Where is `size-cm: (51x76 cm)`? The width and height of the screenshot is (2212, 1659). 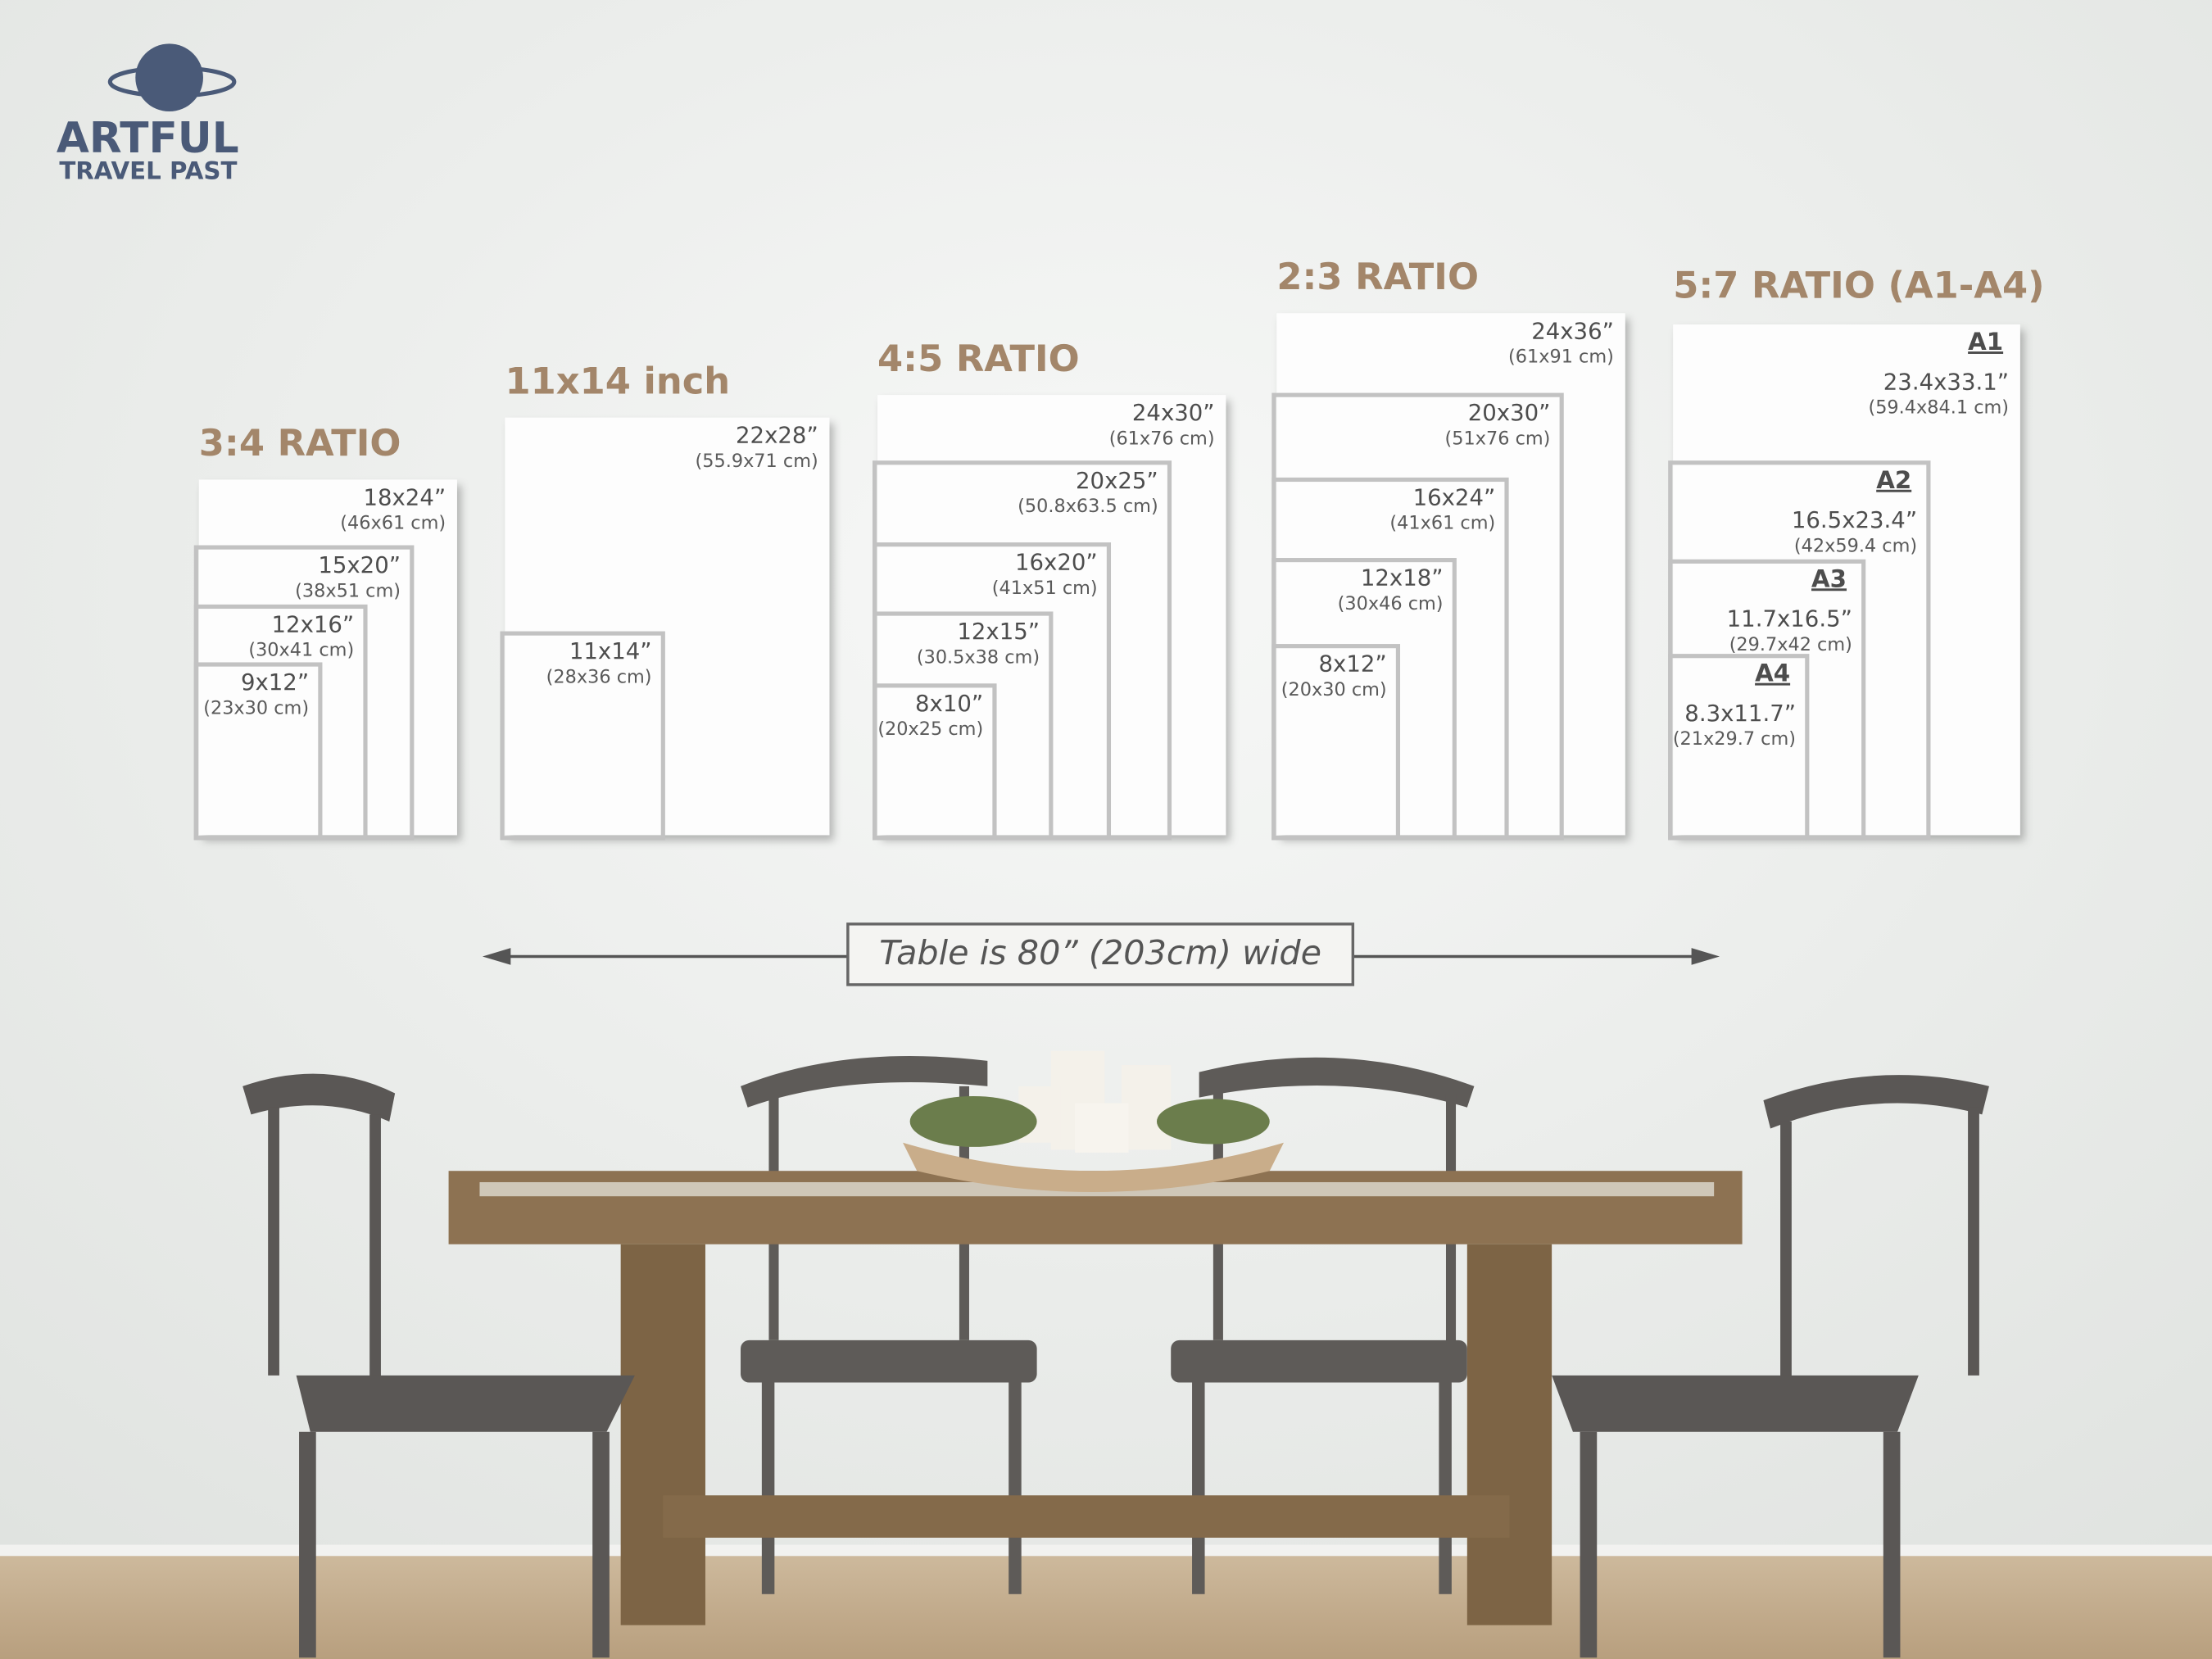 size-cm: (51x76 cm) is located at coordinates (1498, 438).